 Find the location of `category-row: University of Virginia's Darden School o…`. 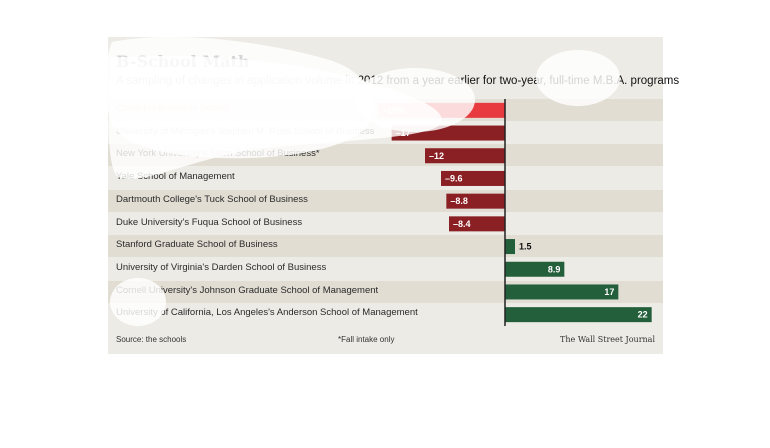

category-row: University of Virginia's Darden School o… is located at coordinates (385, 269).